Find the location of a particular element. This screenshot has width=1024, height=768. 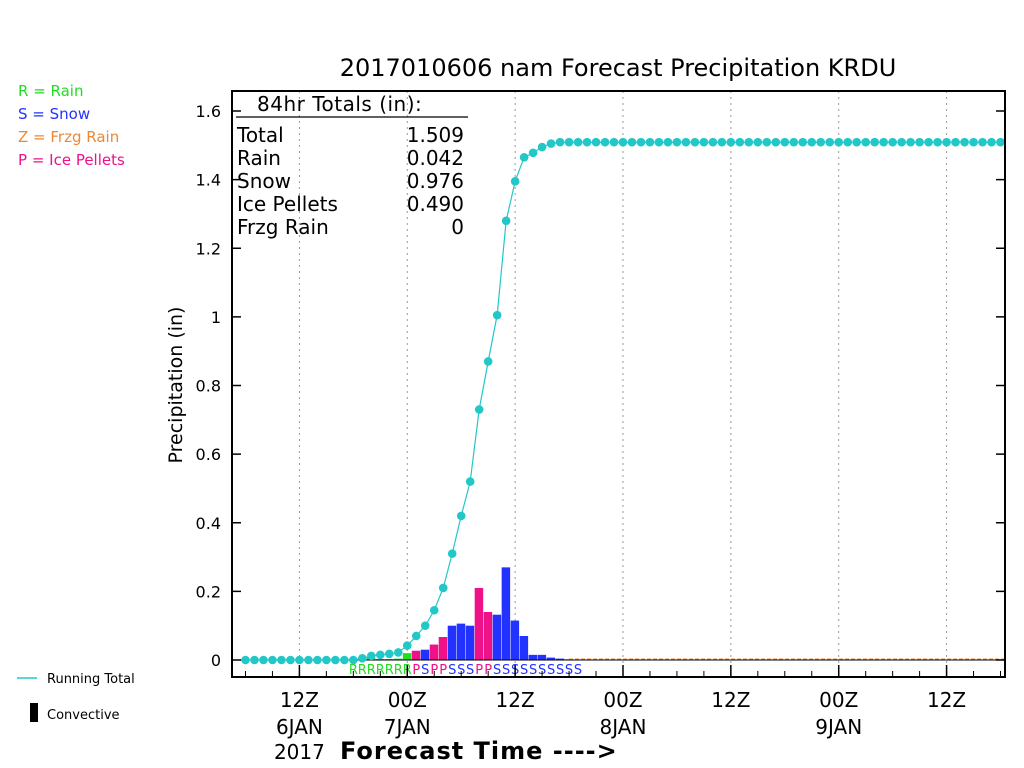

y-tick-label: 0.2 is located at coordinates (208, 591).